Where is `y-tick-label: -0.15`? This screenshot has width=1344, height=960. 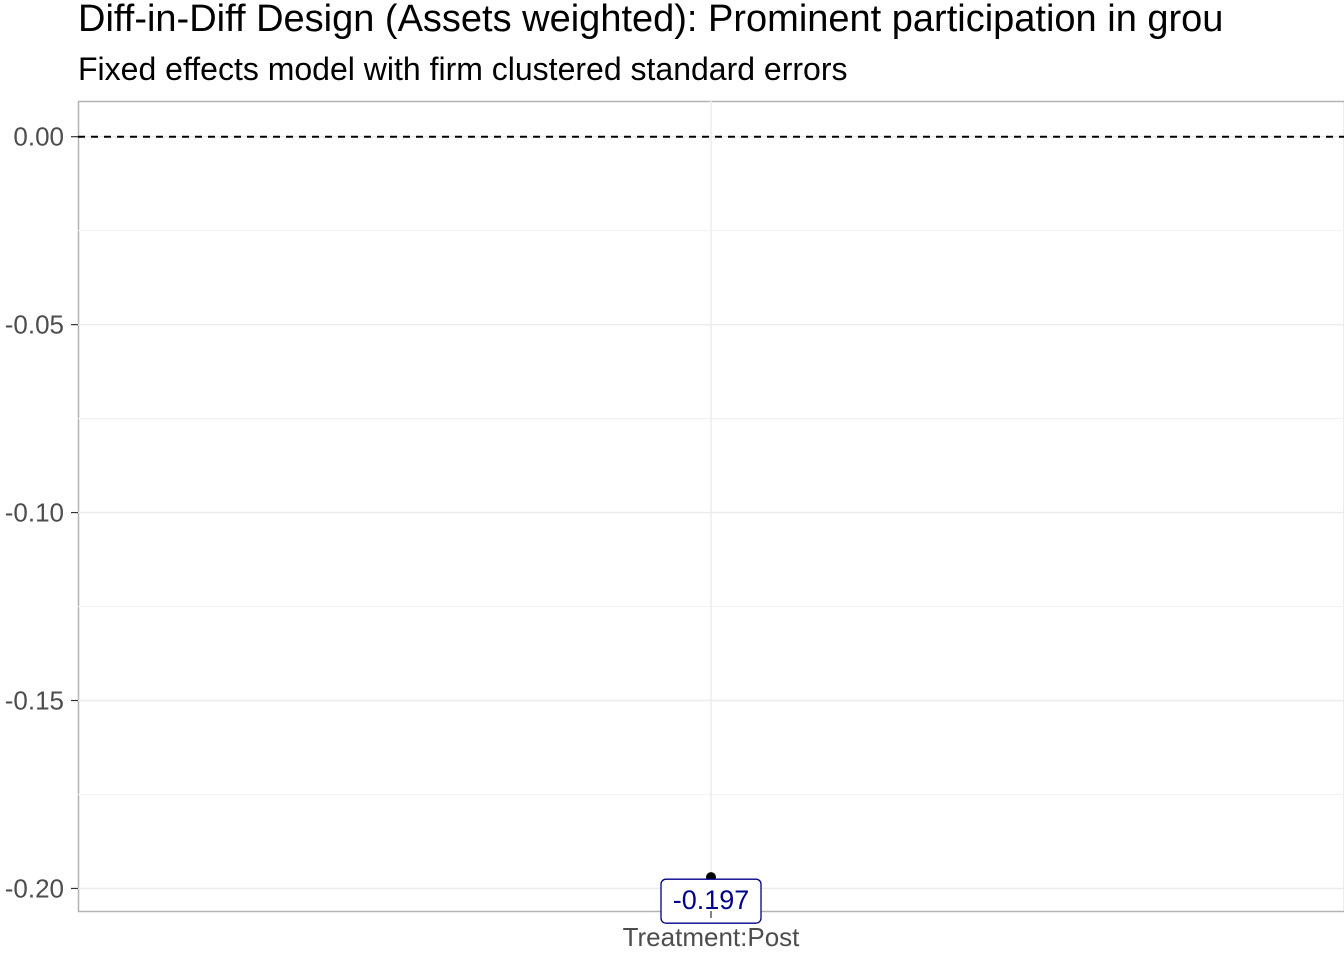
y-tick-label: -0.15 is located at coordinates (34, 701).